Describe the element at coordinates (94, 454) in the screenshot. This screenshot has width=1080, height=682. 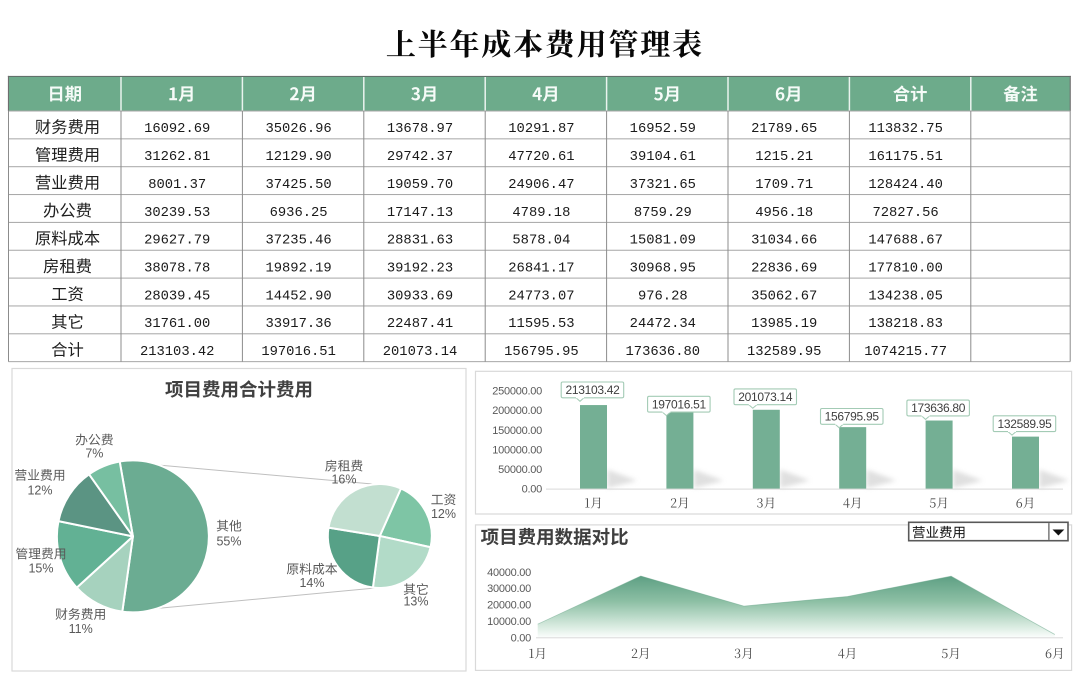
I see `svg-text: 7%` at that location.